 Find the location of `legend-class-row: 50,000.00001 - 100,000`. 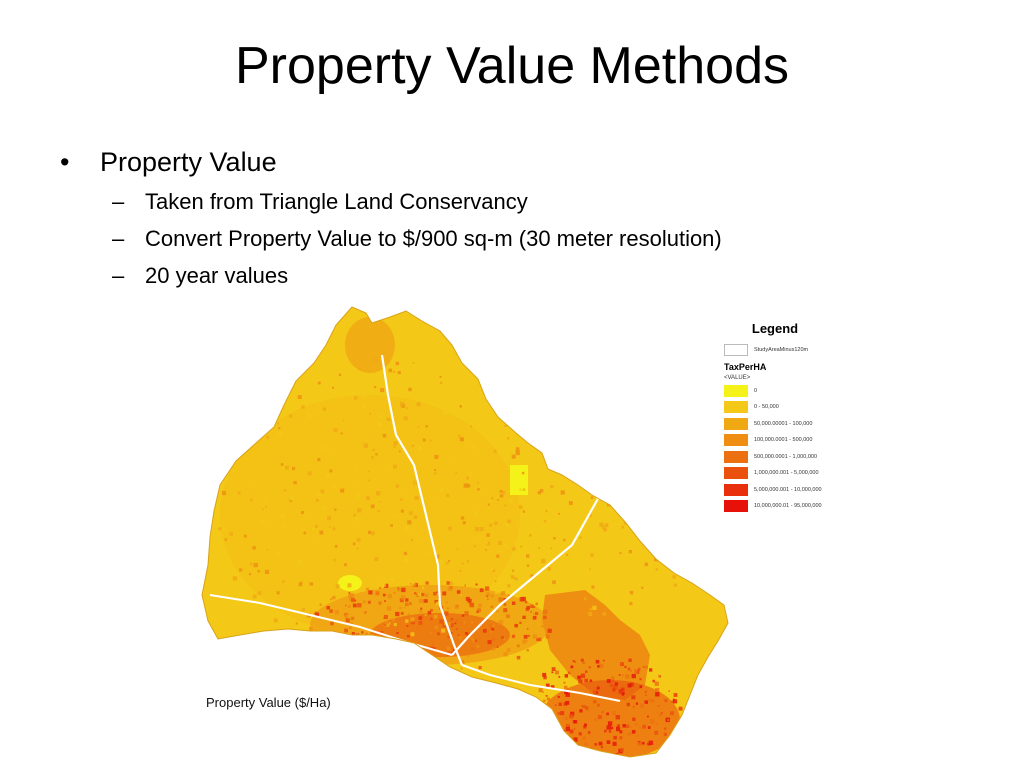

legend-class-row: 50,000.00001 - 100,000 is located at coordinates (779, 424).